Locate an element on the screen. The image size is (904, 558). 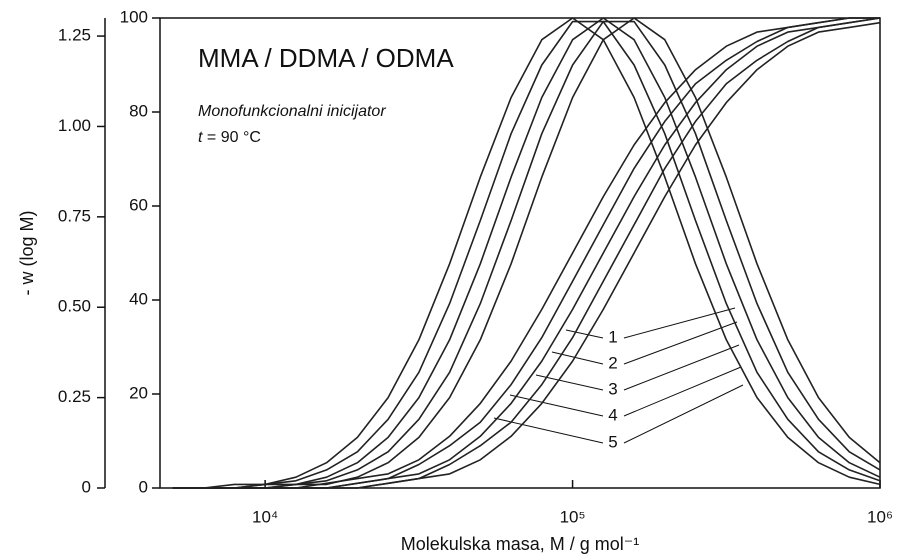
y2-tick-label: 60 is located at coordinates (138, 204).